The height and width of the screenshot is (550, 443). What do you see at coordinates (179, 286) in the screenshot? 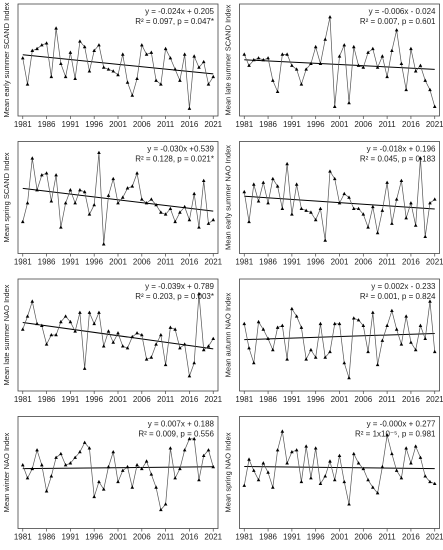
I see `annotation: y = -0.039x + 0.789` at bounding box center [179, 286].